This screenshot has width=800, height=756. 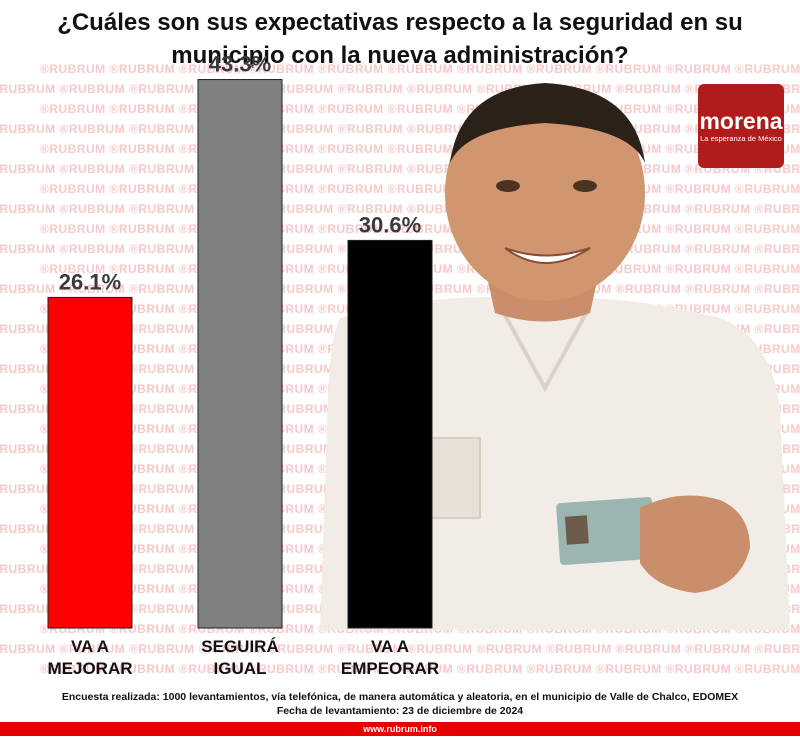 I want to click on source-url-bar: www.rubrum.info, so click(x=400, y=729).